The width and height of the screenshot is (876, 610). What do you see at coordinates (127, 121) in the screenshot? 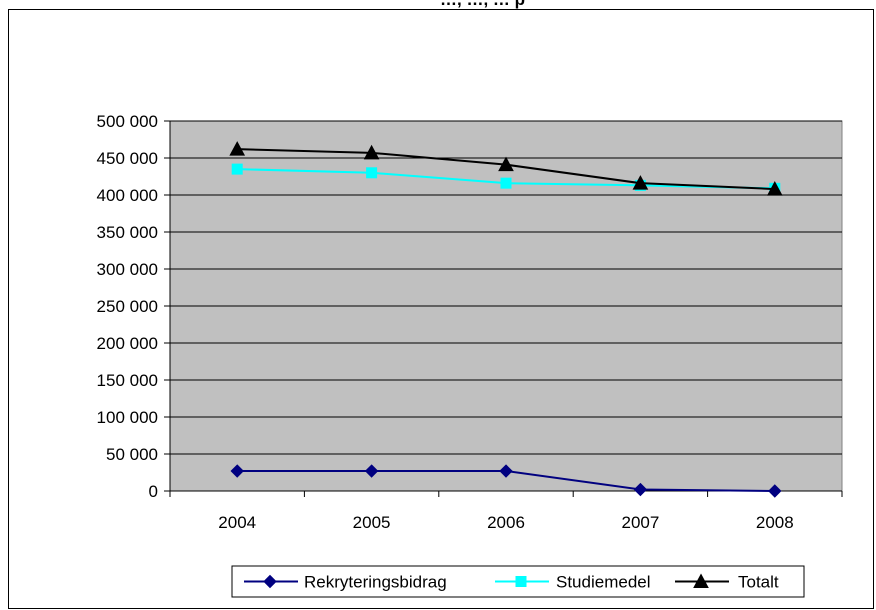
I see `y-tick-label: 500 000` at bounding box center [127, 121].